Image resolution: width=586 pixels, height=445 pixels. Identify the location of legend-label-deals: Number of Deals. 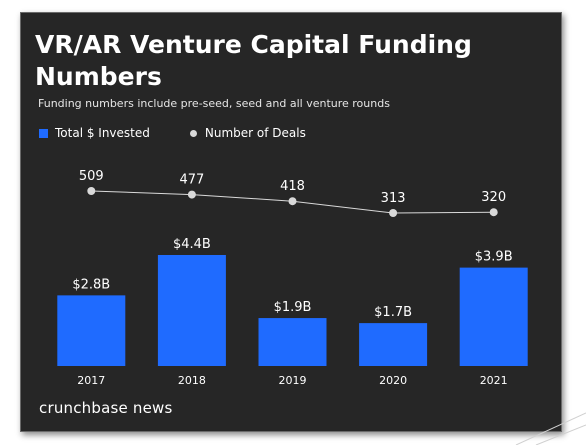
(255, 133).